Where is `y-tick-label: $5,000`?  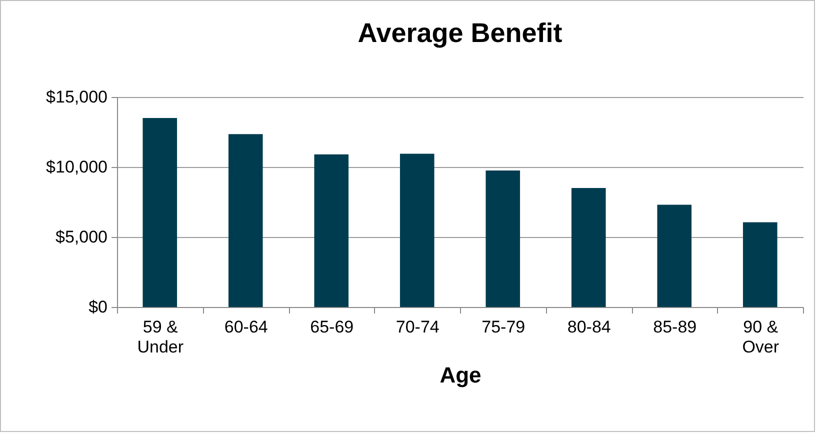
y-tick-label: $5,000 is located at coordinates (82, 237).